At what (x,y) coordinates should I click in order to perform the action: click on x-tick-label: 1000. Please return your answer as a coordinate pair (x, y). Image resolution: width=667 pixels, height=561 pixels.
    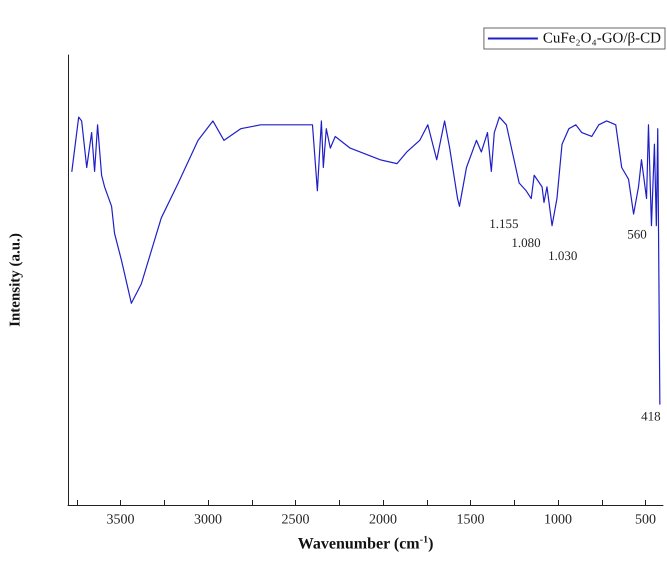
    Looking at the image, I should click on (558, 520).